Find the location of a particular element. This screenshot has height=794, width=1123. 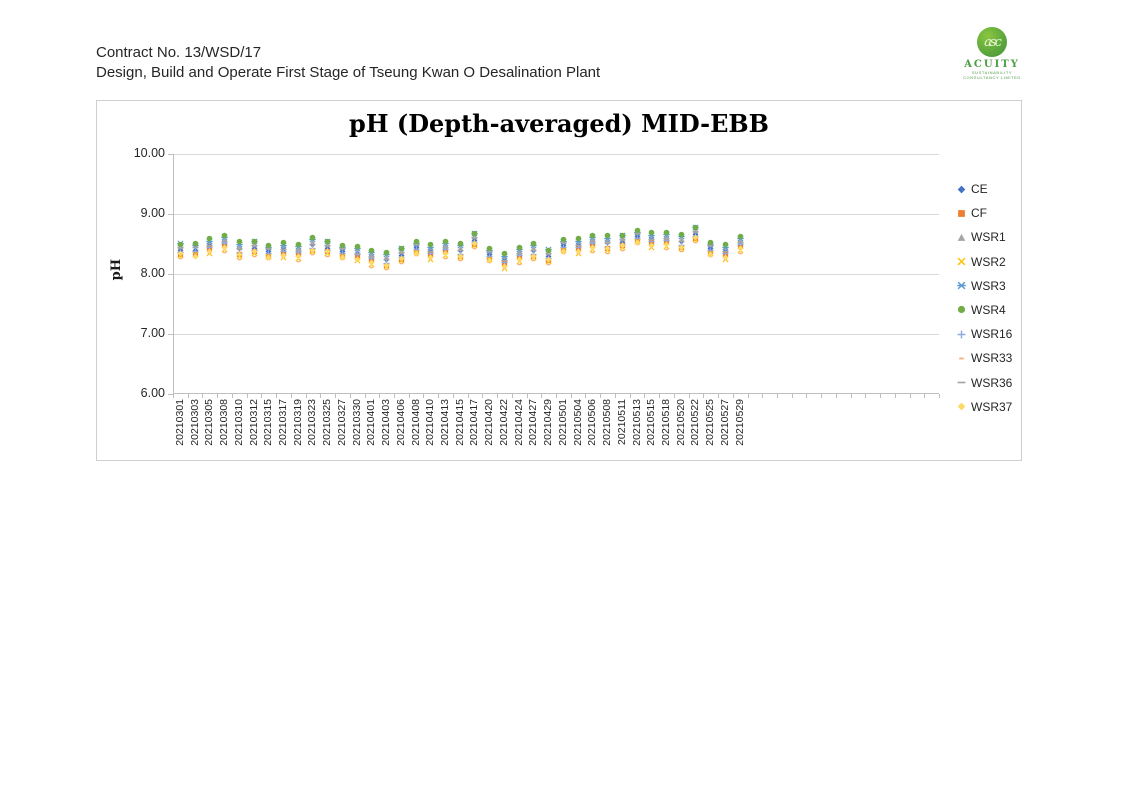

x-tick-label: 20210408 is located at coordinates (415, 422).